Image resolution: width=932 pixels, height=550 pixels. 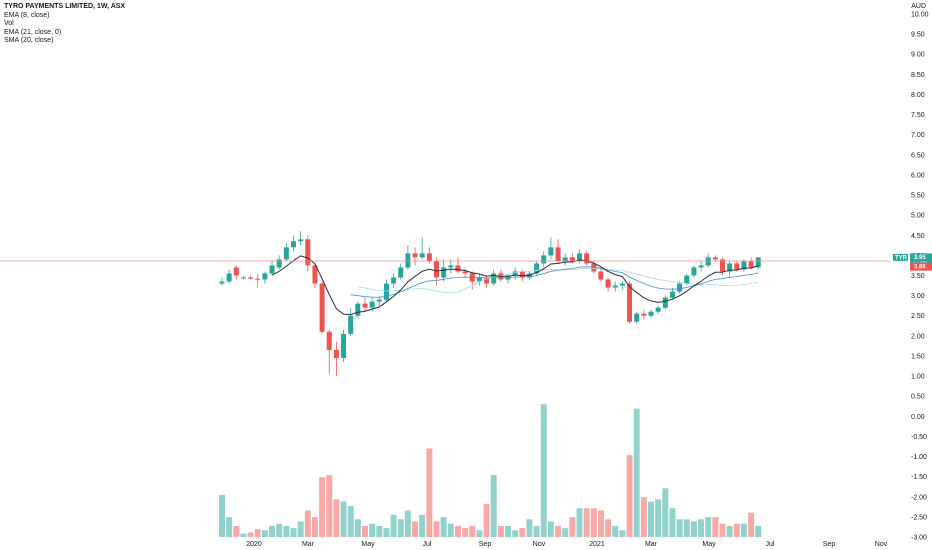 I want to click on y-tick-label: 2.50, so click(x=918, y=316).